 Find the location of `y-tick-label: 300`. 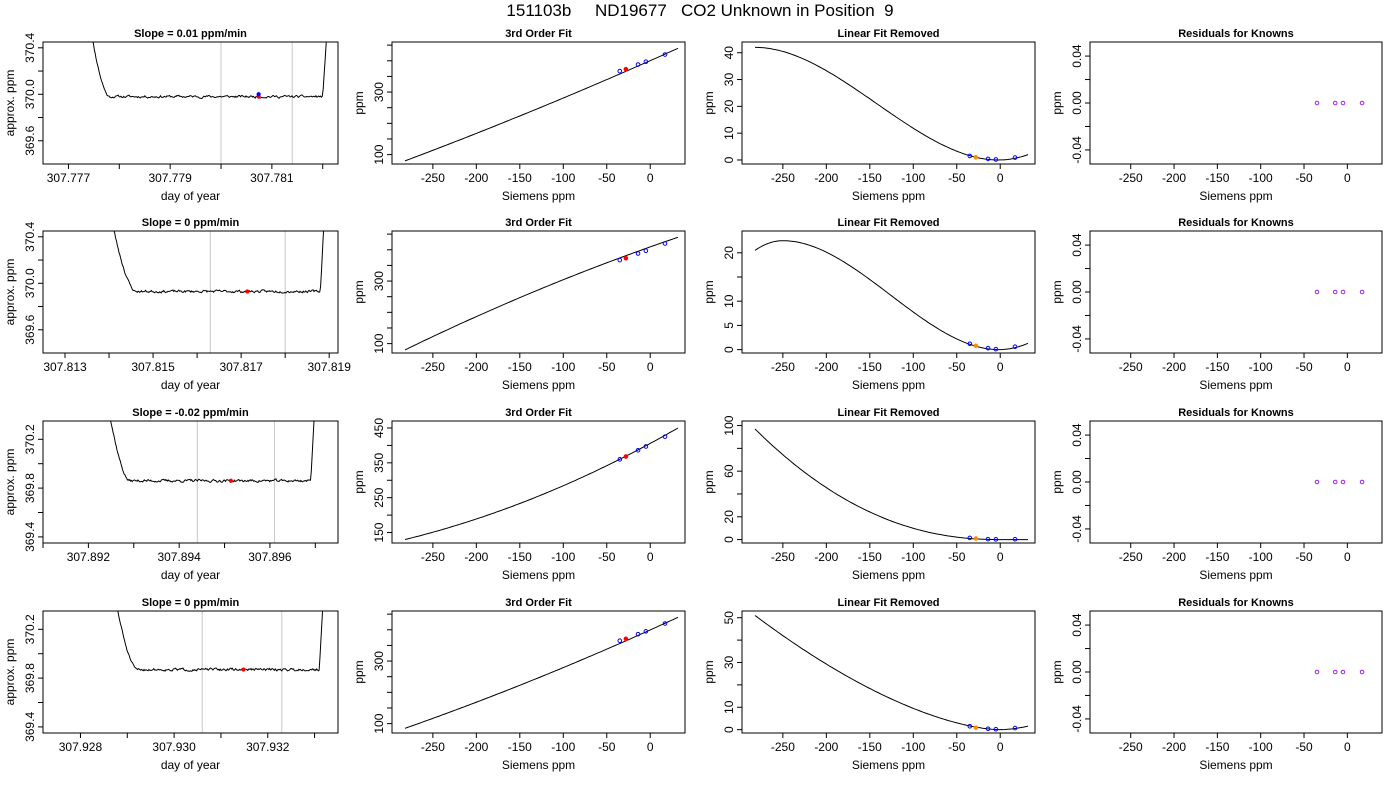

y-tick-label: 300 is located at coordinates (379, 661).